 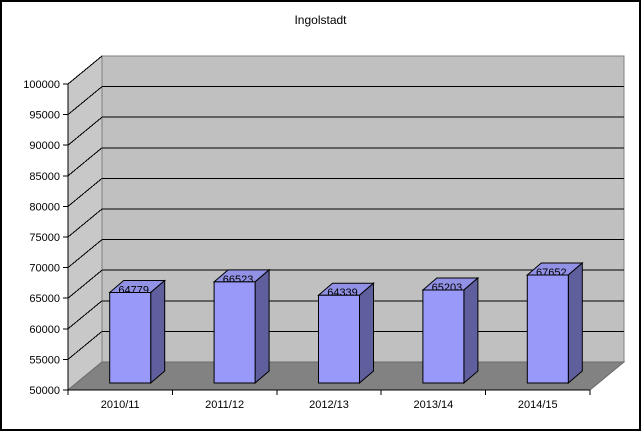 What do you see at coordinates (120, 405) in the screenshot?
I see `x-category-label: 2010/11` at bounding box center [120, 405].